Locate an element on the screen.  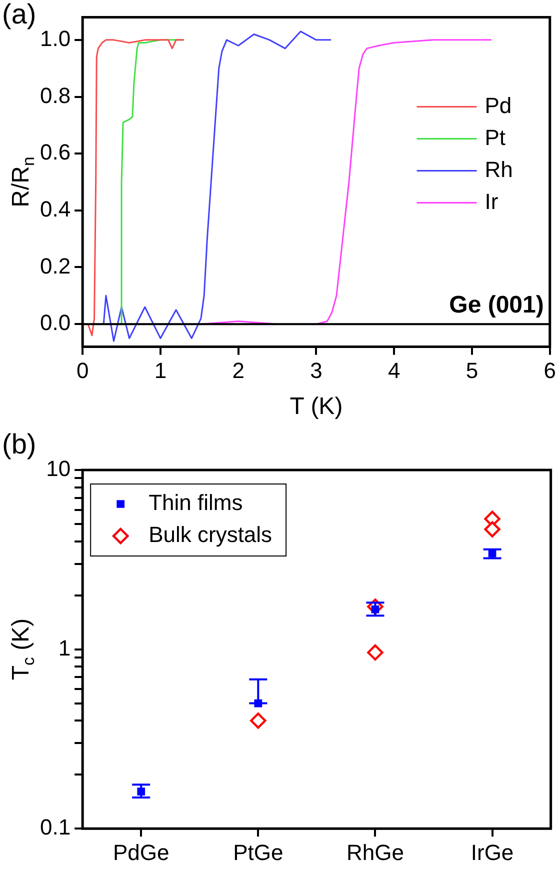
x-tick-label: PdGe is located at coordinates (141, 852).